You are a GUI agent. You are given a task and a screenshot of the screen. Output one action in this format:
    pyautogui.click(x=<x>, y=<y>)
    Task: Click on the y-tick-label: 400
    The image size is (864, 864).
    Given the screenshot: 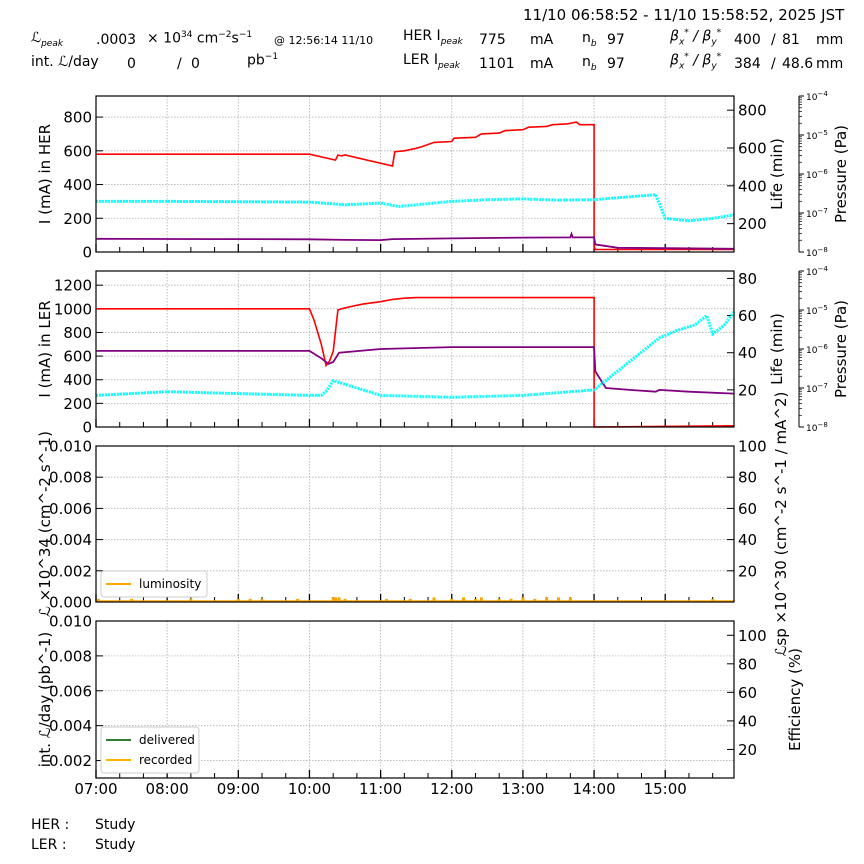 What is the action you would take?
    pyautogui.click(x=77, y=380)
    